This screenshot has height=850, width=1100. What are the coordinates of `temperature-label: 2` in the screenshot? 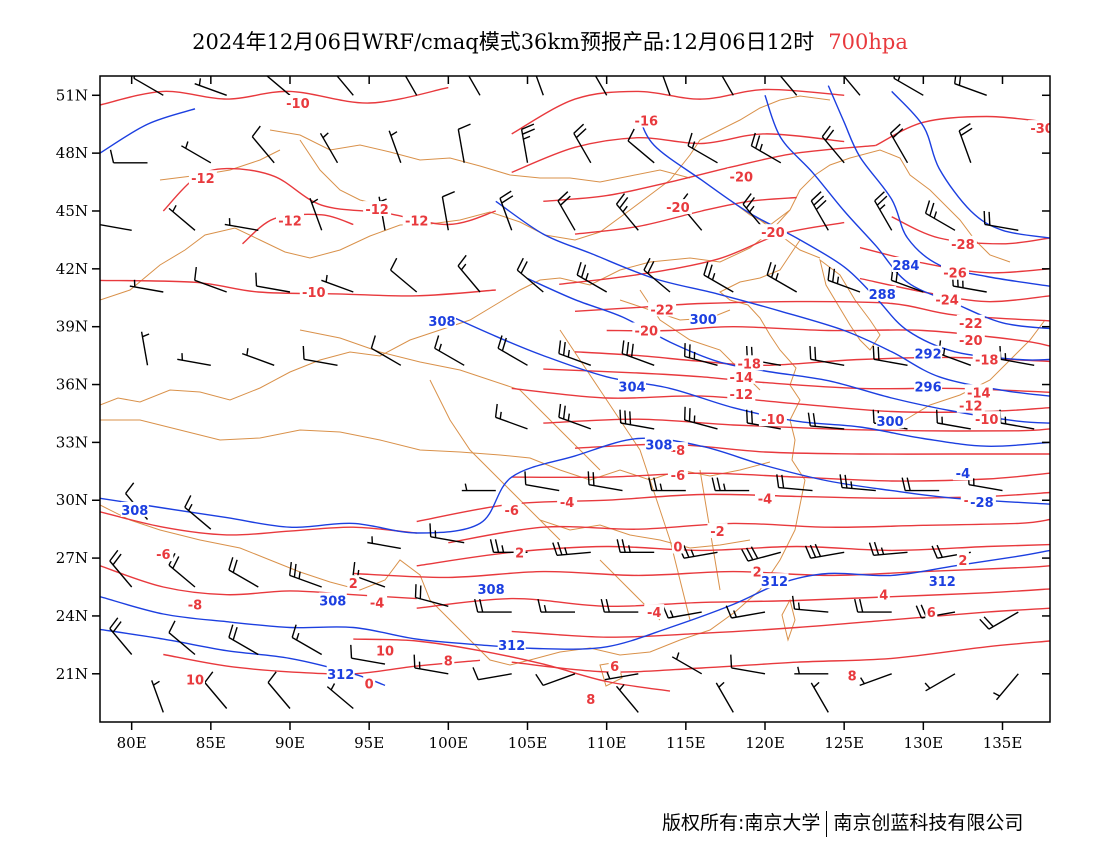 It's located at (353, 584).